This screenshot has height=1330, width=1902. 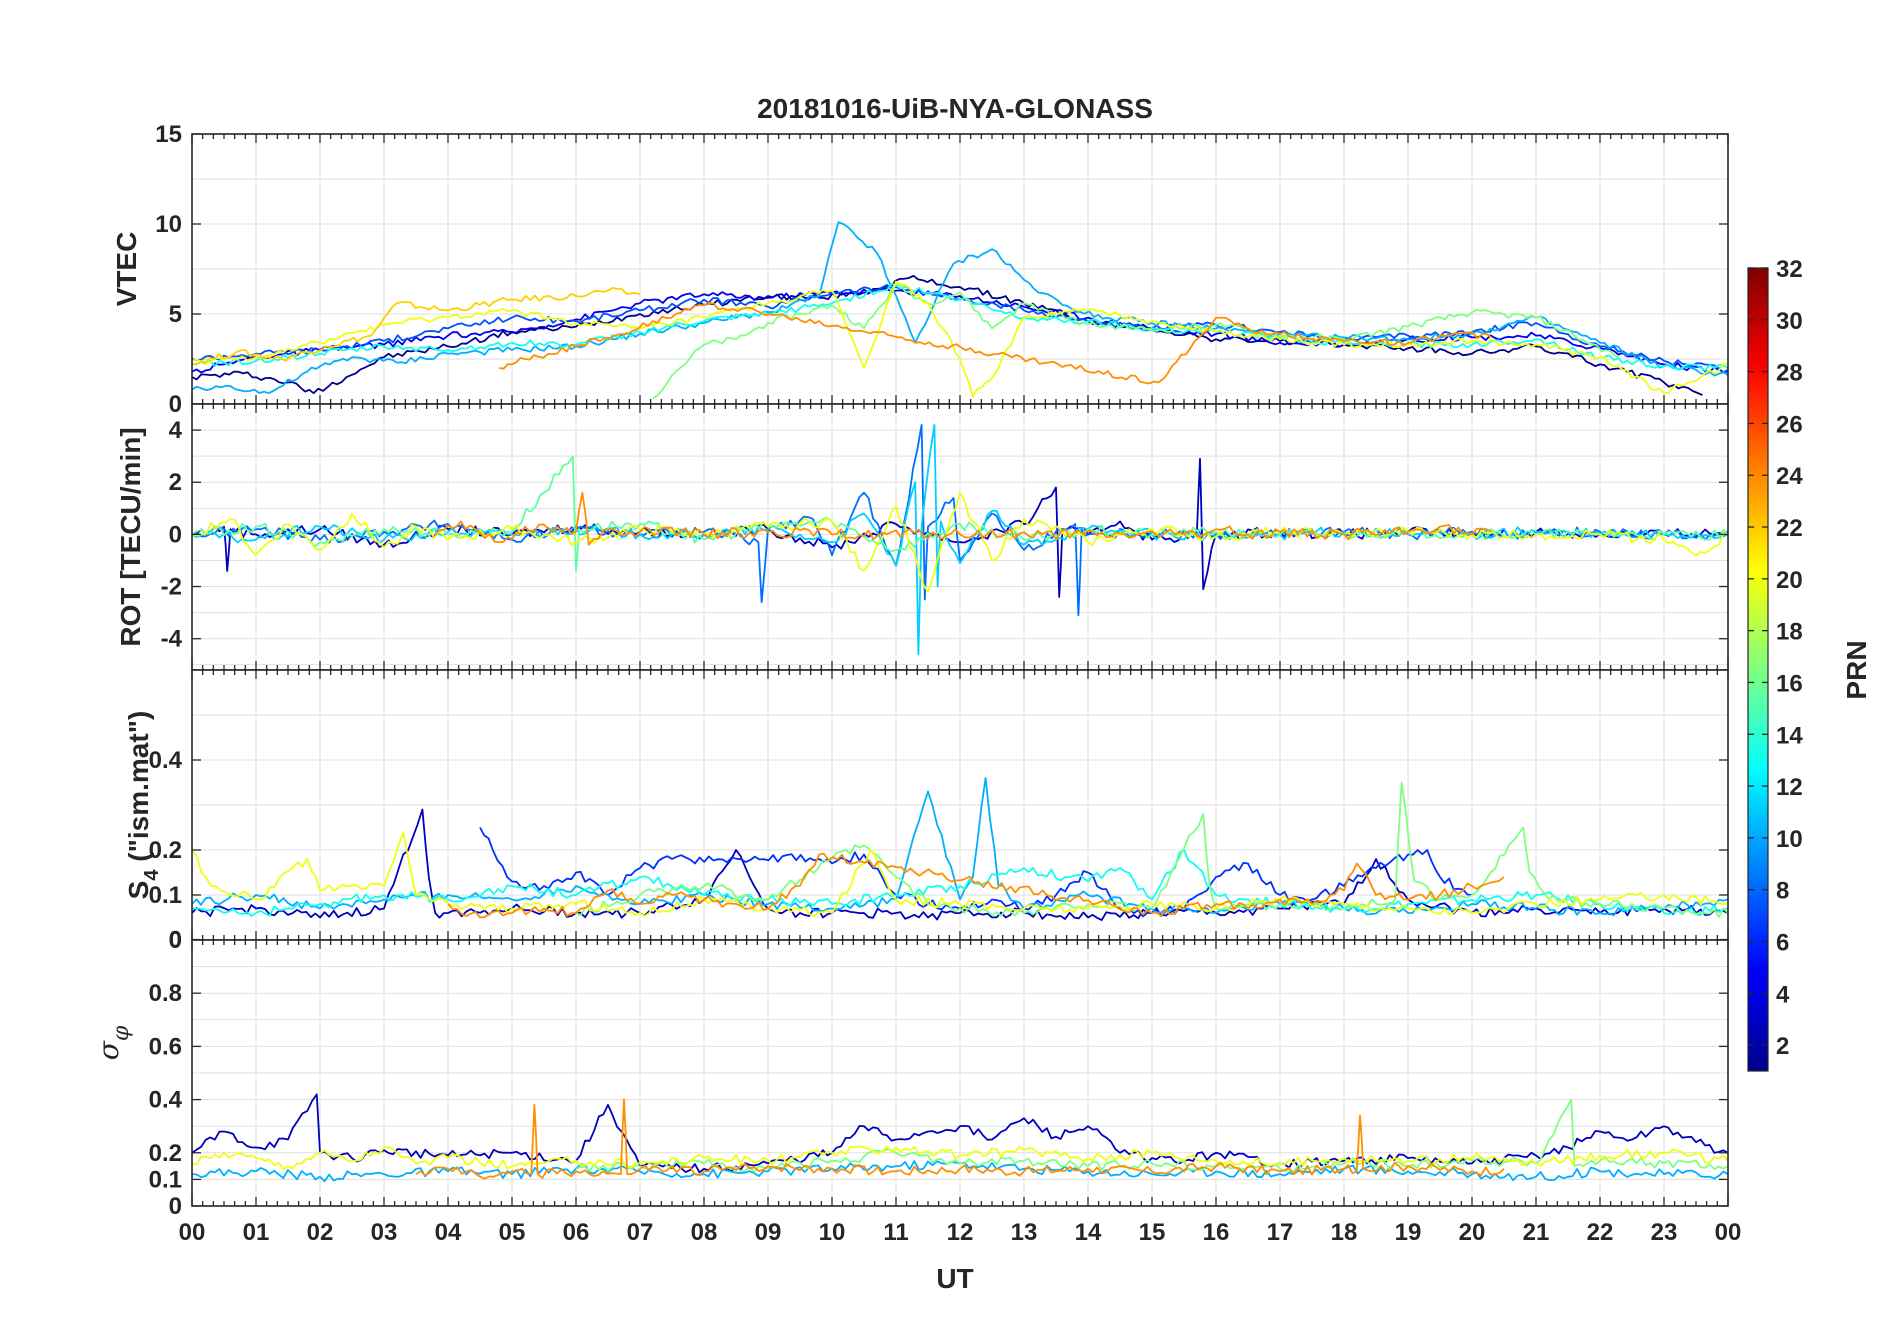 I want to click on colorbar-gradient, so click(x=1758, y=669).